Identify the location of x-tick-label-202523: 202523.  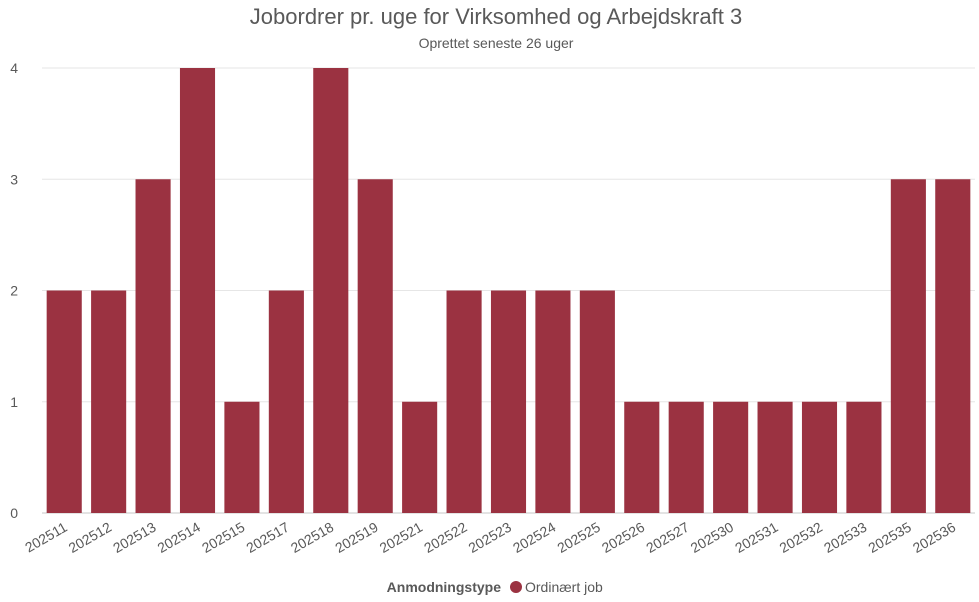
(490, 537).